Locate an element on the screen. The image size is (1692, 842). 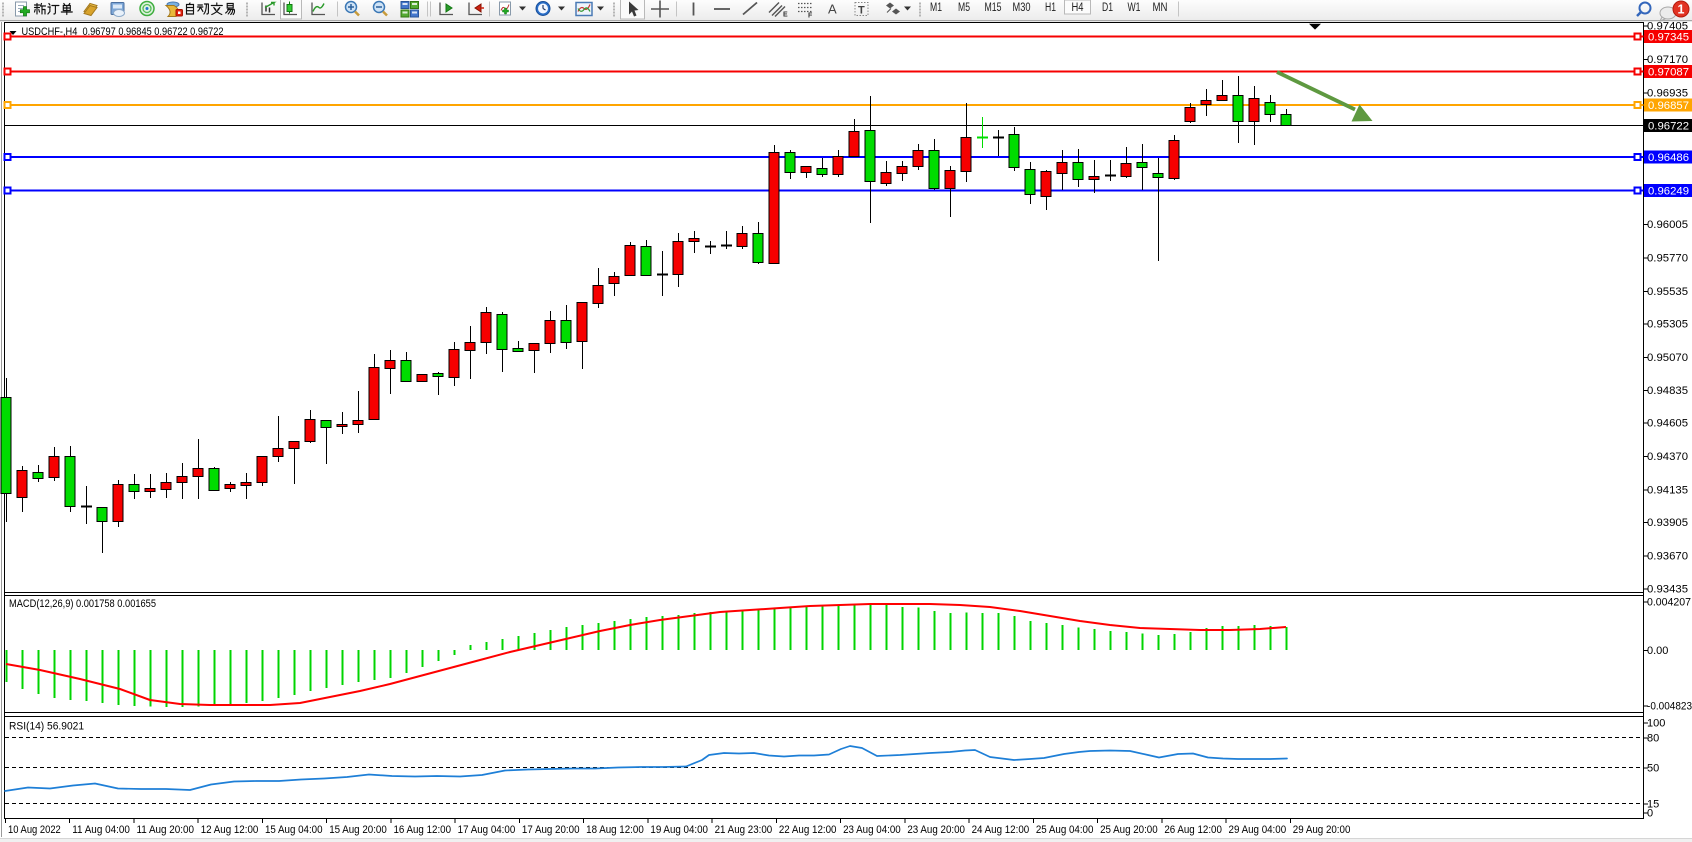
svg-text: 18 Aug 12:00 is located at coordinates (615, 830).